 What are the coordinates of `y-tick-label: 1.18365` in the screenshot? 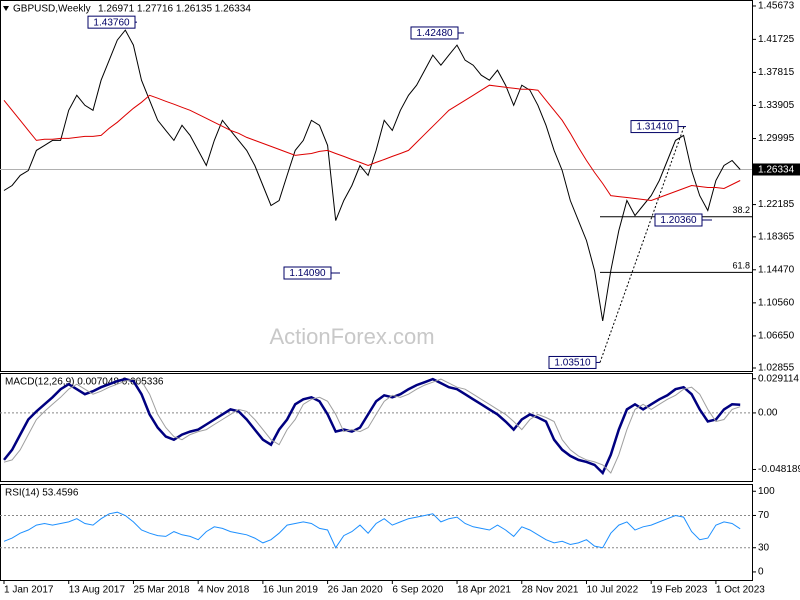 It's located at (776, 237).